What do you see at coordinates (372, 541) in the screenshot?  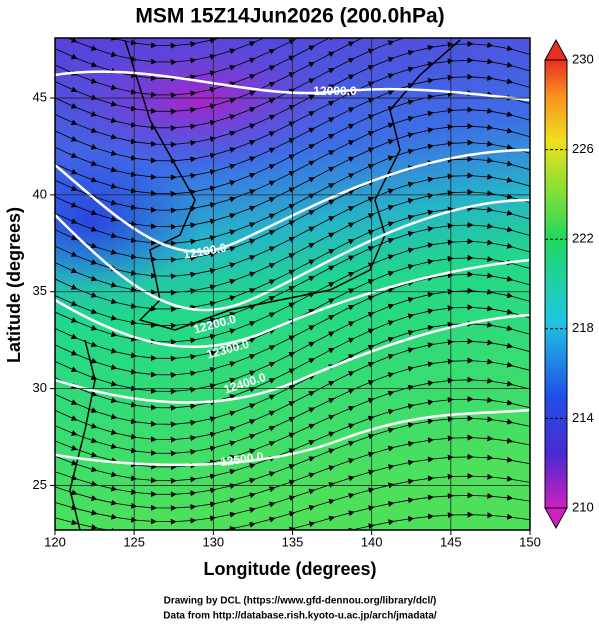 I see `x-tick-label: 140` at bounding box center [372, 541].